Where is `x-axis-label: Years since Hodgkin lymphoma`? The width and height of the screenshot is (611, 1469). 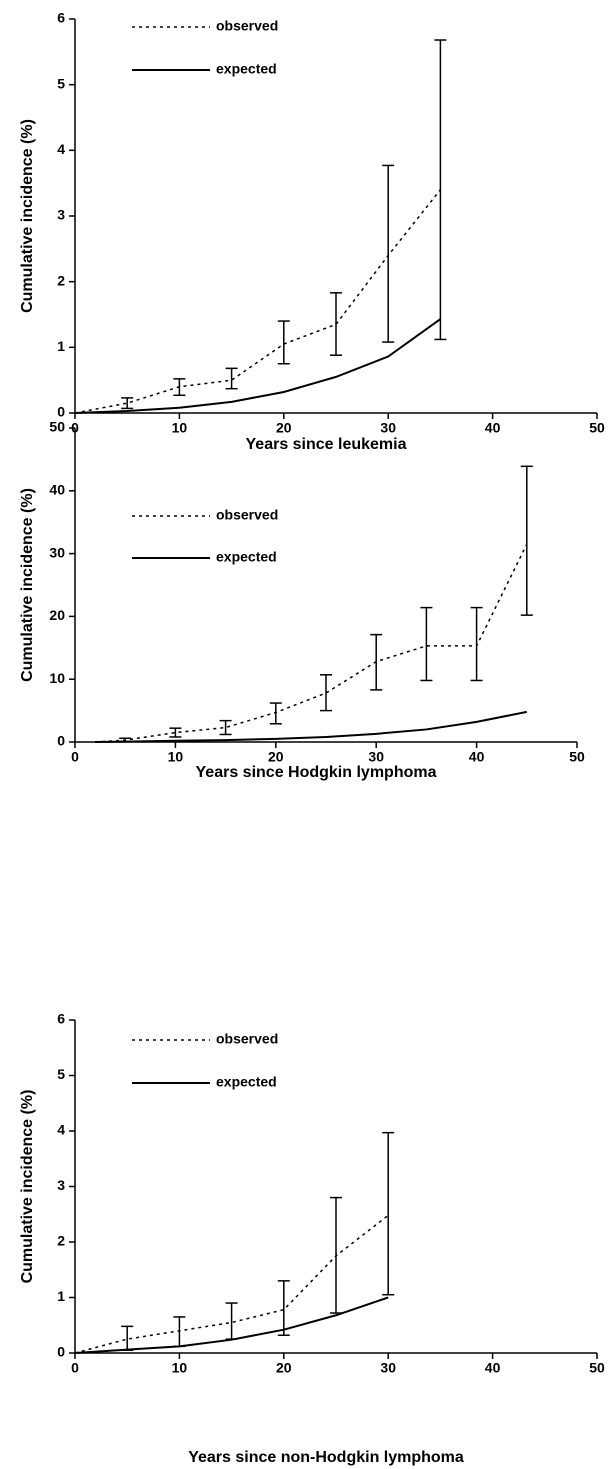
x-axis-label: Years since Hodgkin lymphoma is located at coordinates (316, 772).